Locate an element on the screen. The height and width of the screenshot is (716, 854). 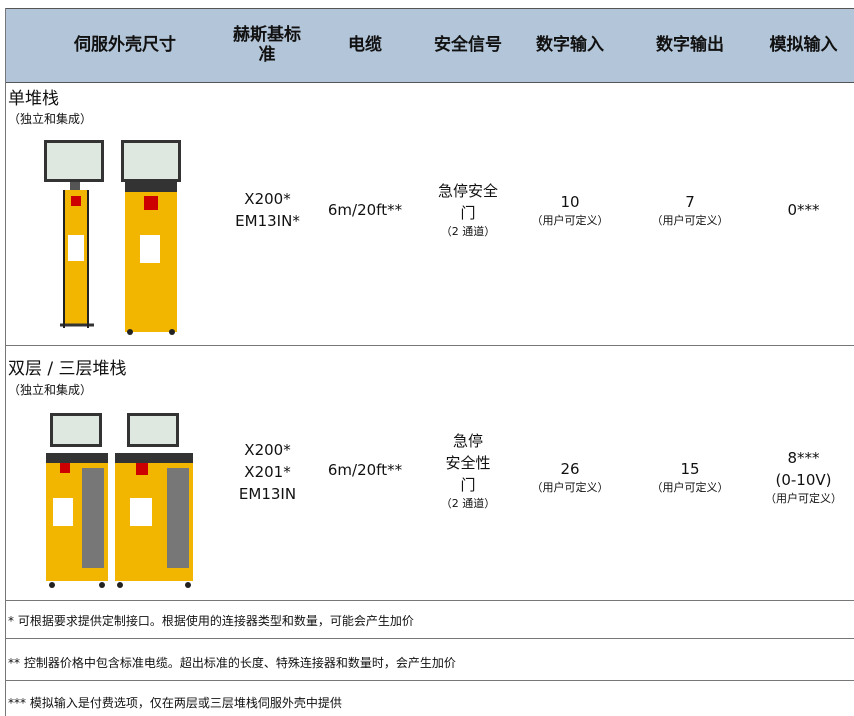
header-cell: 数字输出 is located at coordinates (690, 44).